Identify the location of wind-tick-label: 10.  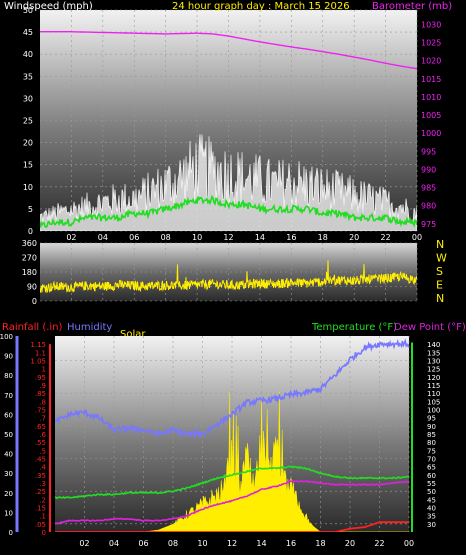
(28, 187).